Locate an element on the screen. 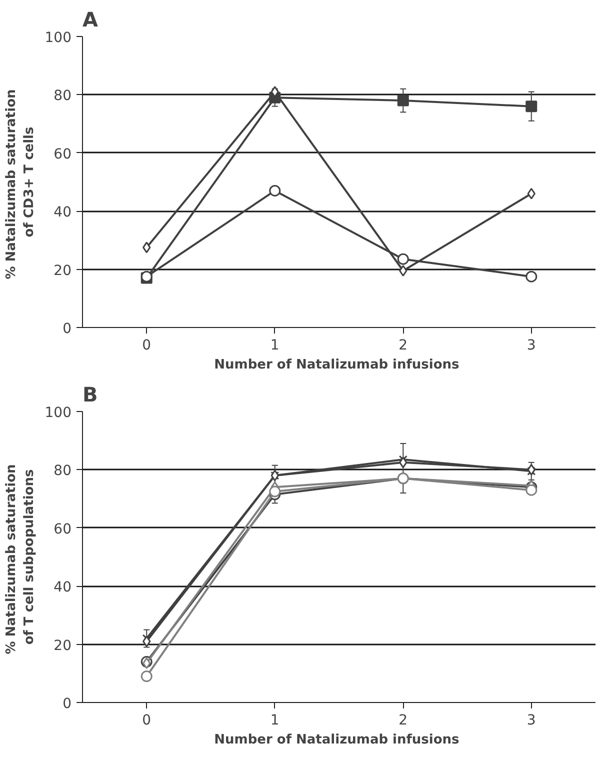 This screenshot has width=611, height=765. y-axis-title: % Natalizumab saturation of T cell subpopulations is located at coordinates (20, 559).